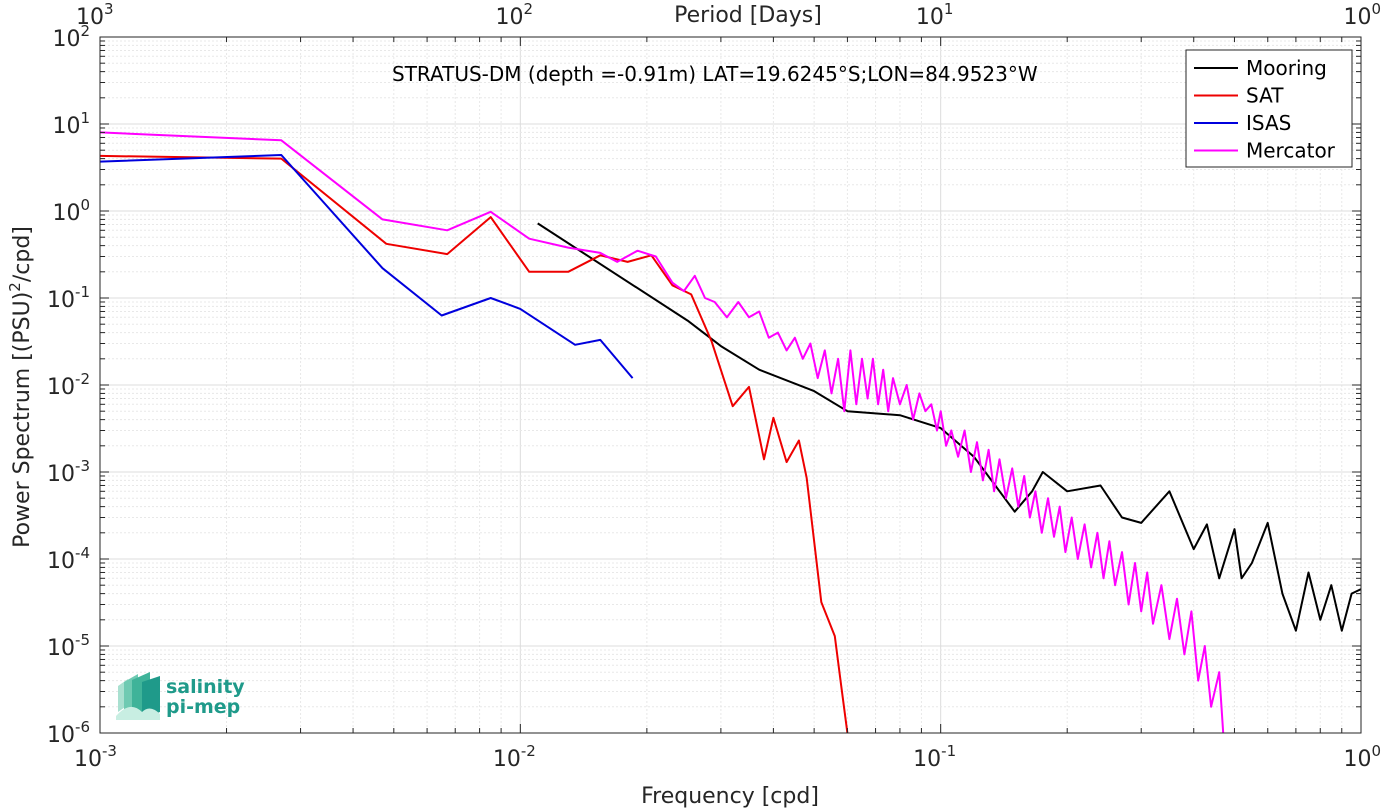  Describe the element at coordinates (748, 15) in the screenshot. I see `top-axis-label: Period [Days]` at that location.